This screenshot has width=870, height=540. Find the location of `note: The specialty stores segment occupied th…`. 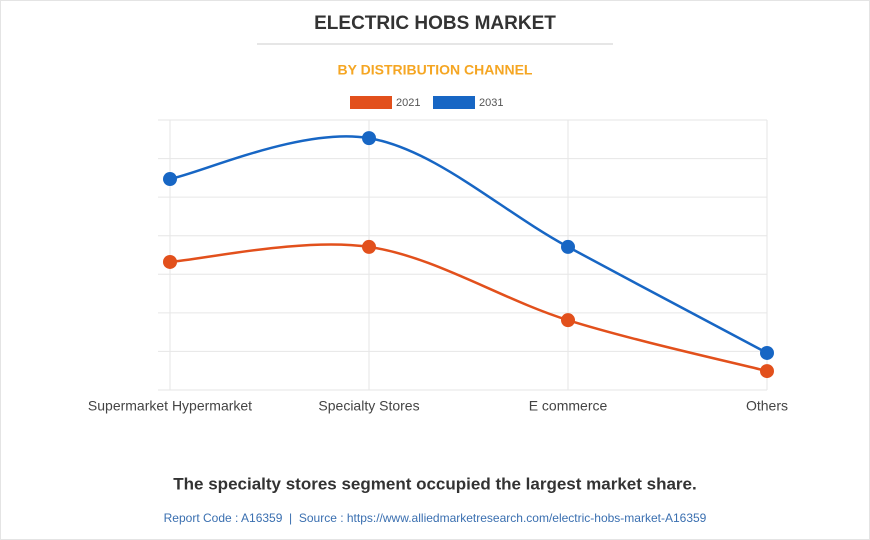

note: The specialty stores segment occupied th… is located at coordinates (434, 483).